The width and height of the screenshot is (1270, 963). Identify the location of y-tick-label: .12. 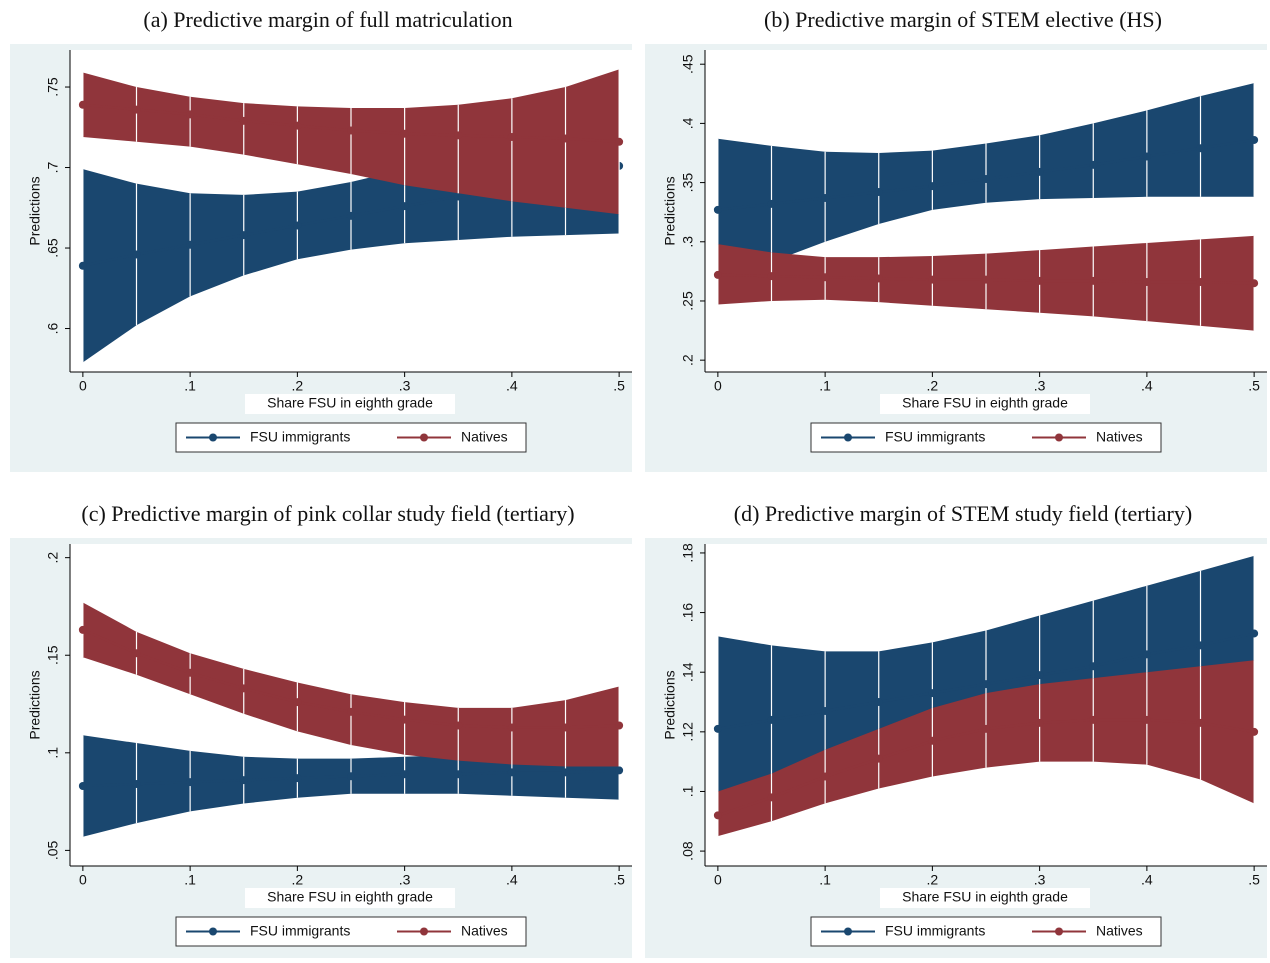
(688, 732).